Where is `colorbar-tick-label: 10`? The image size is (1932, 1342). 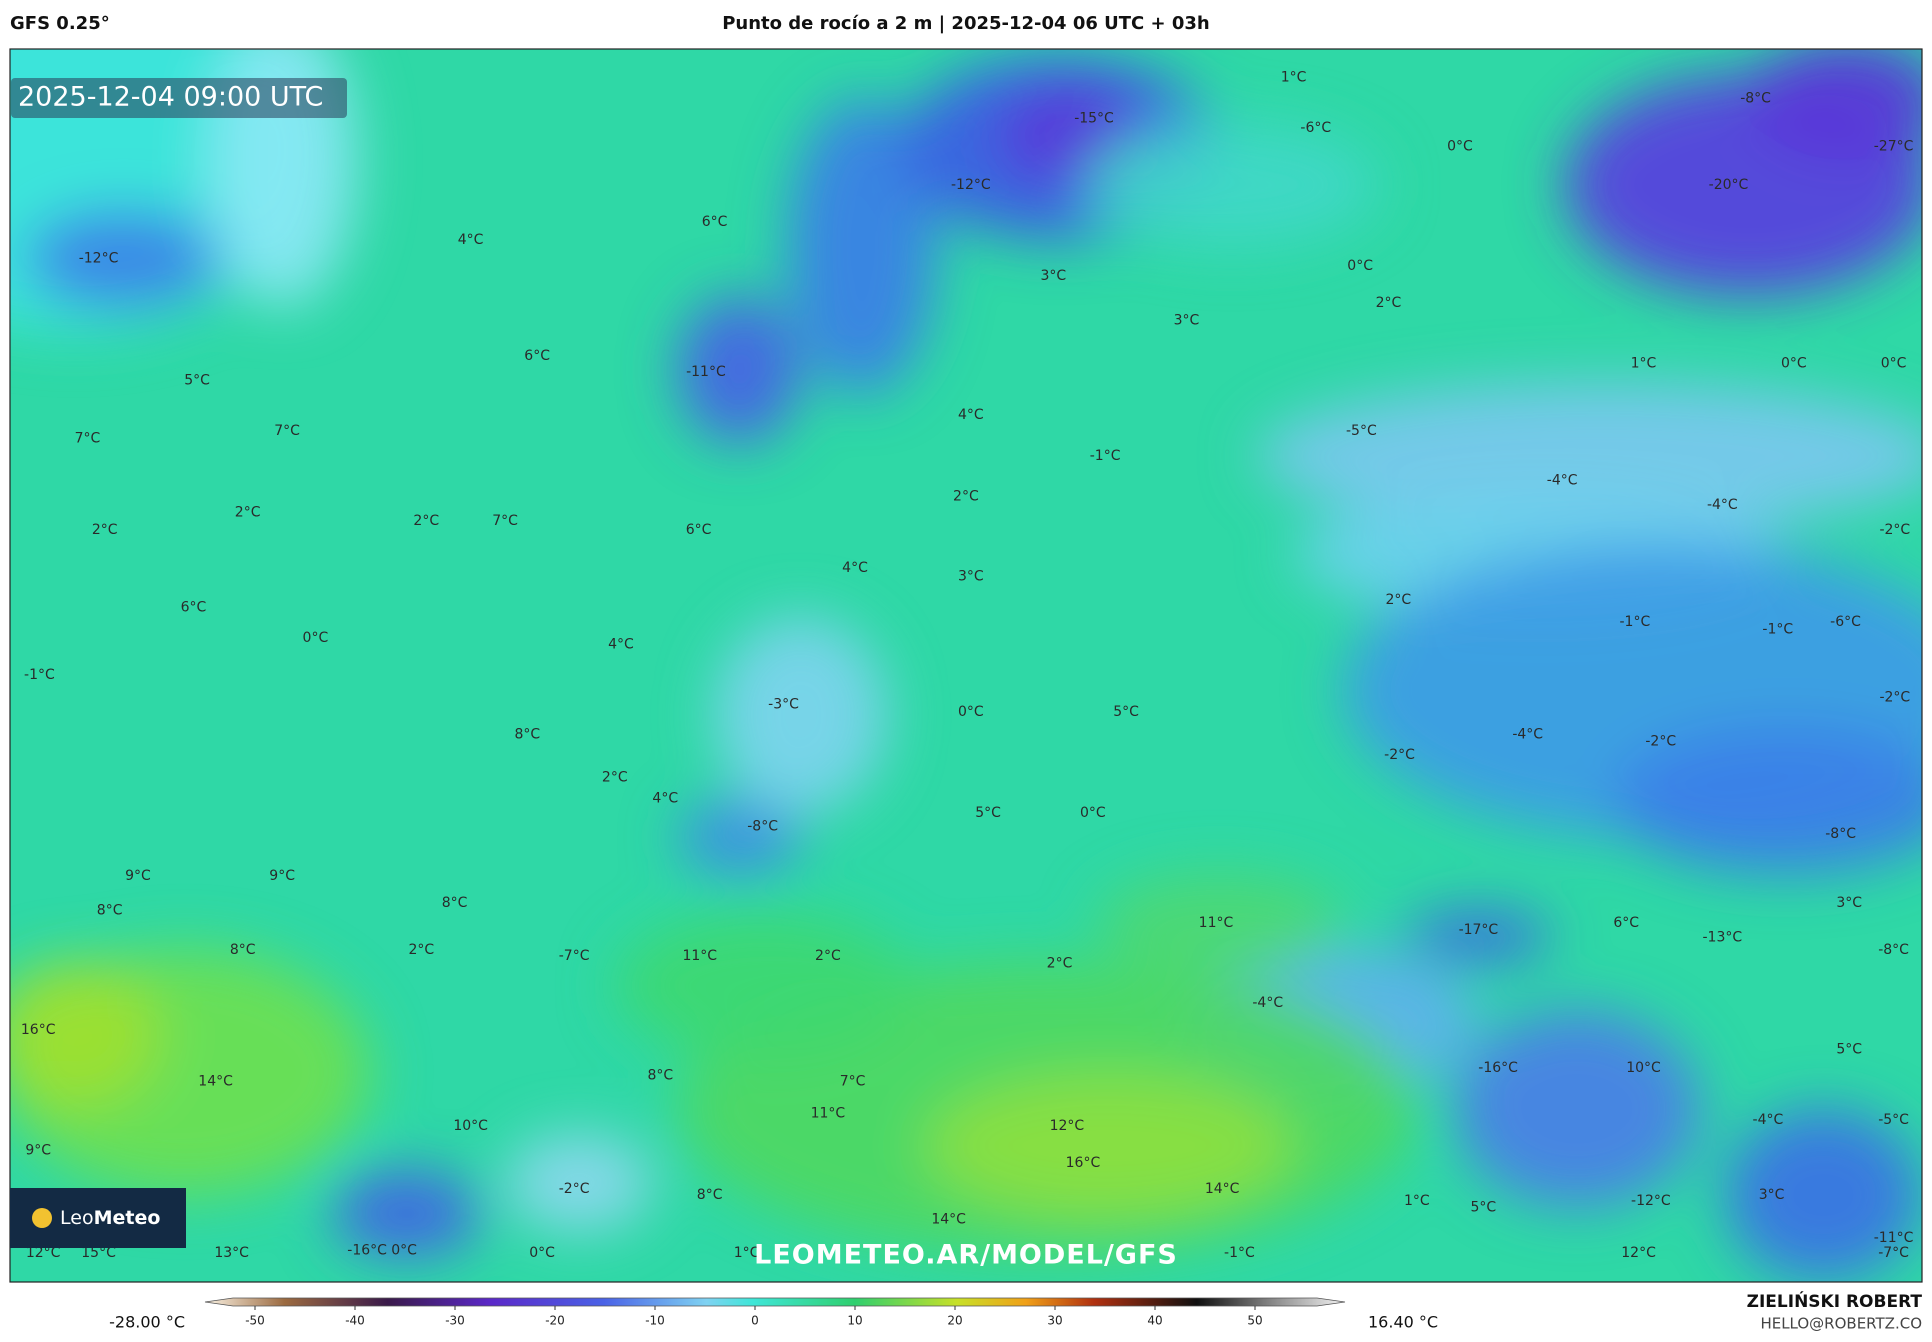
colorbar-tick-label: 10 is located at coordinates (854, 1321).